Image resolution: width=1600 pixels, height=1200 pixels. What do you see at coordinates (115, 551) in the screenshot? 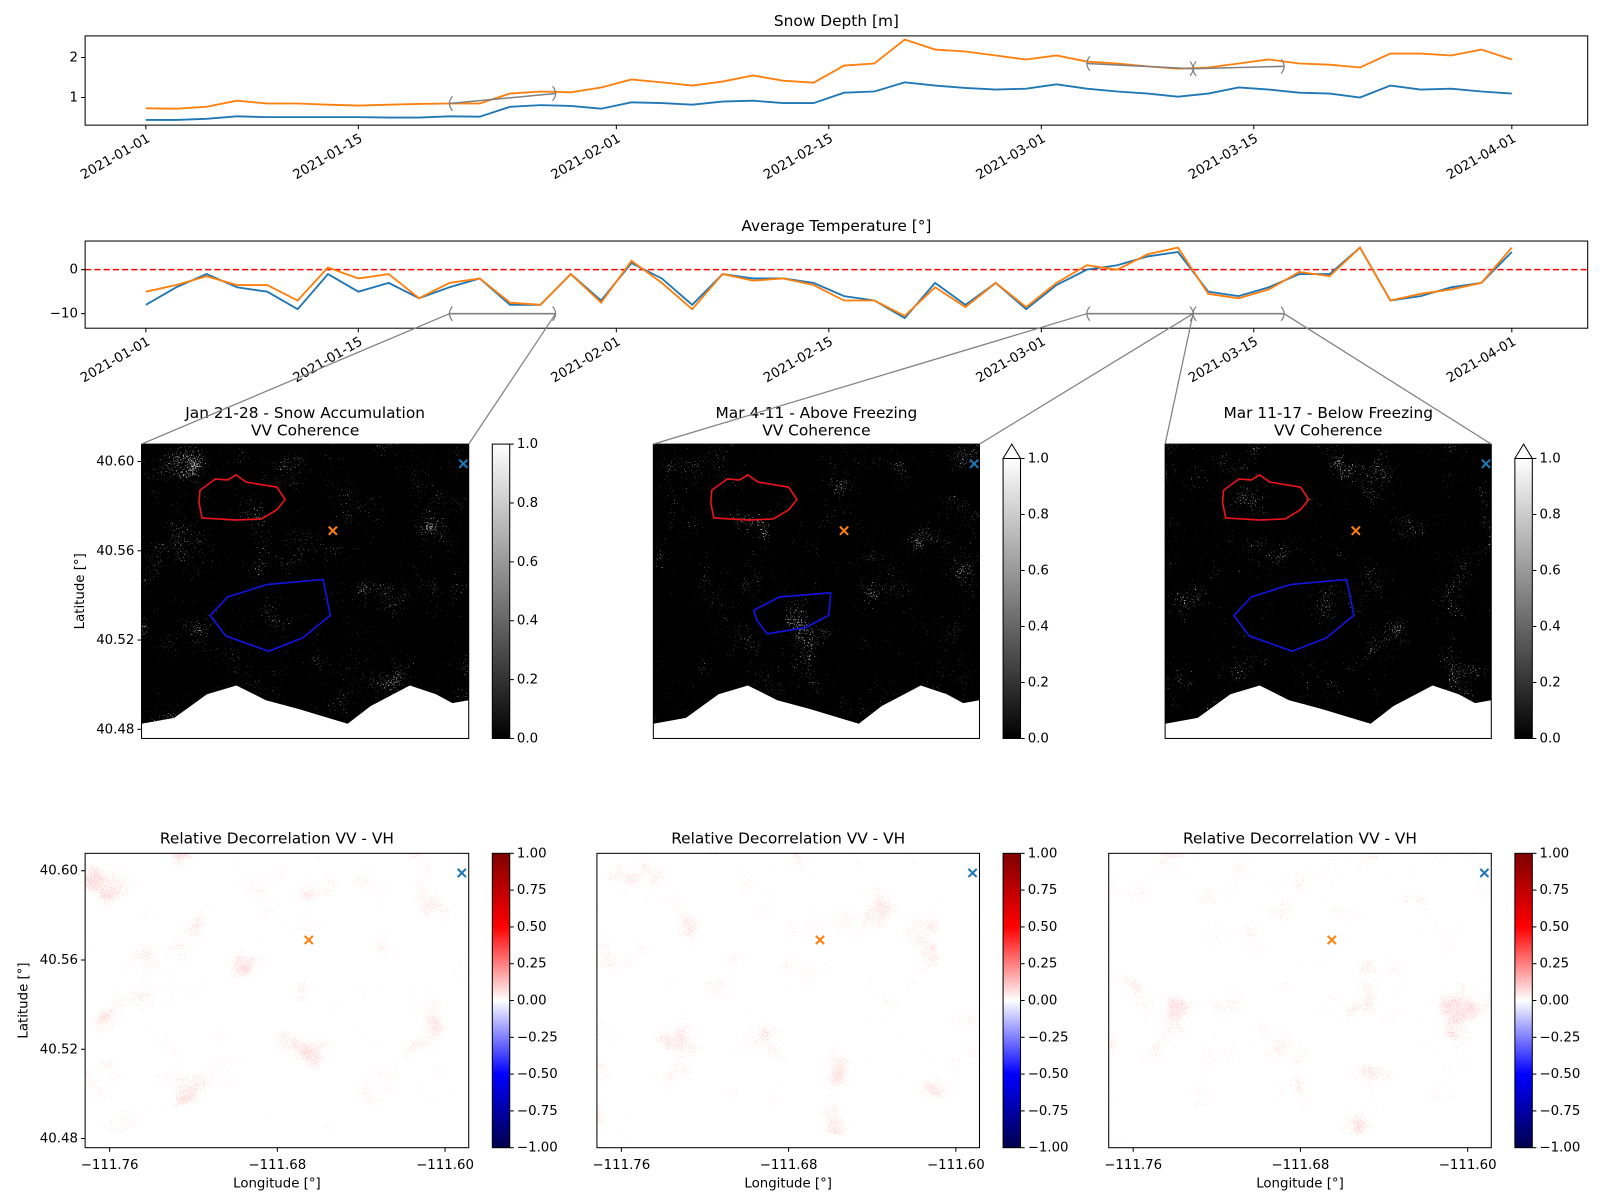
I see `y-tick-label: 40.56` at bounding box center [115, 551].